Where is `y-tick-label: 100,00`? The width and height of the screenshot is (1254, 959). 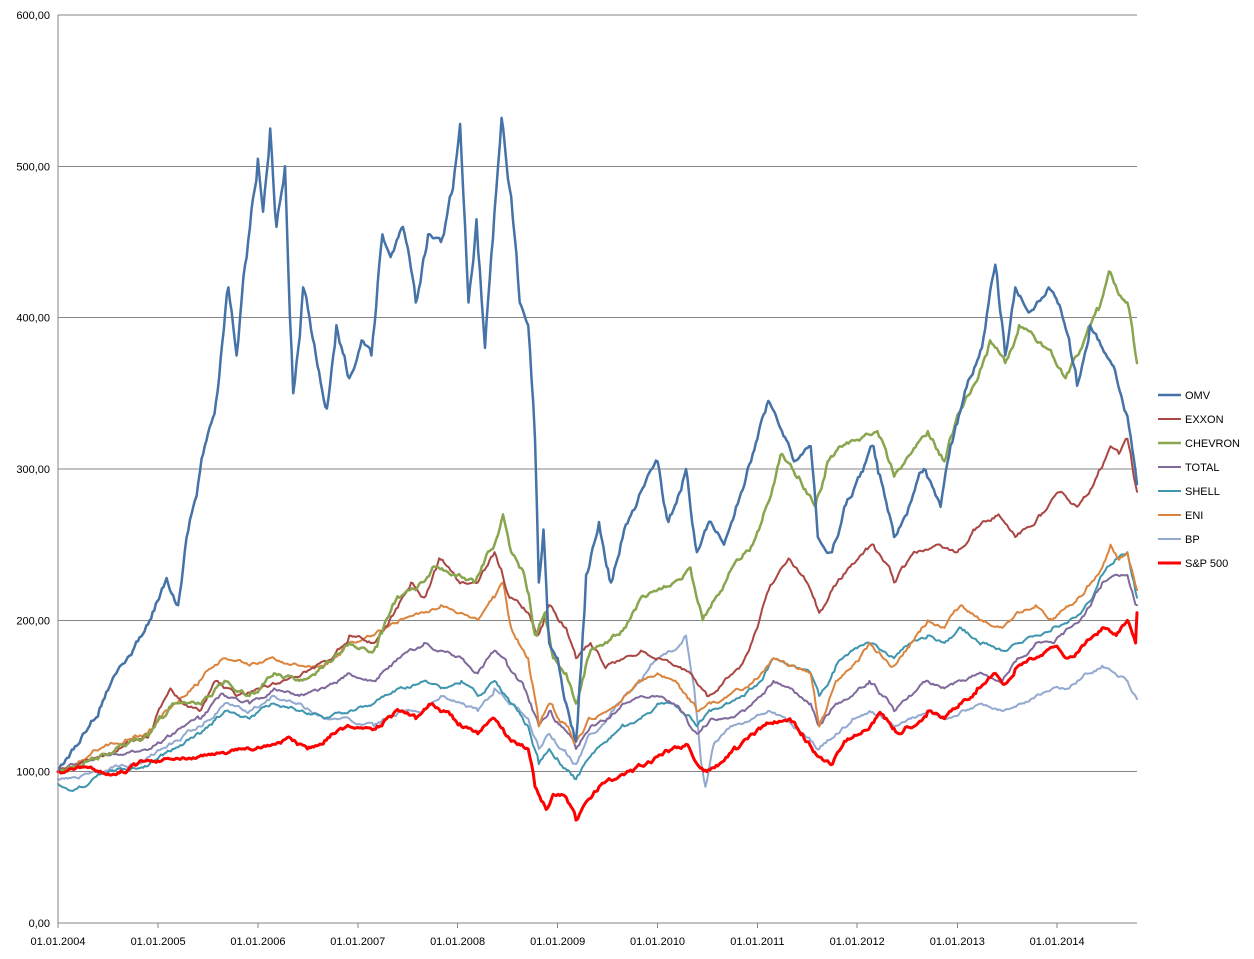
y-tick-label: 100,00 is located at coordinates (33, 773).